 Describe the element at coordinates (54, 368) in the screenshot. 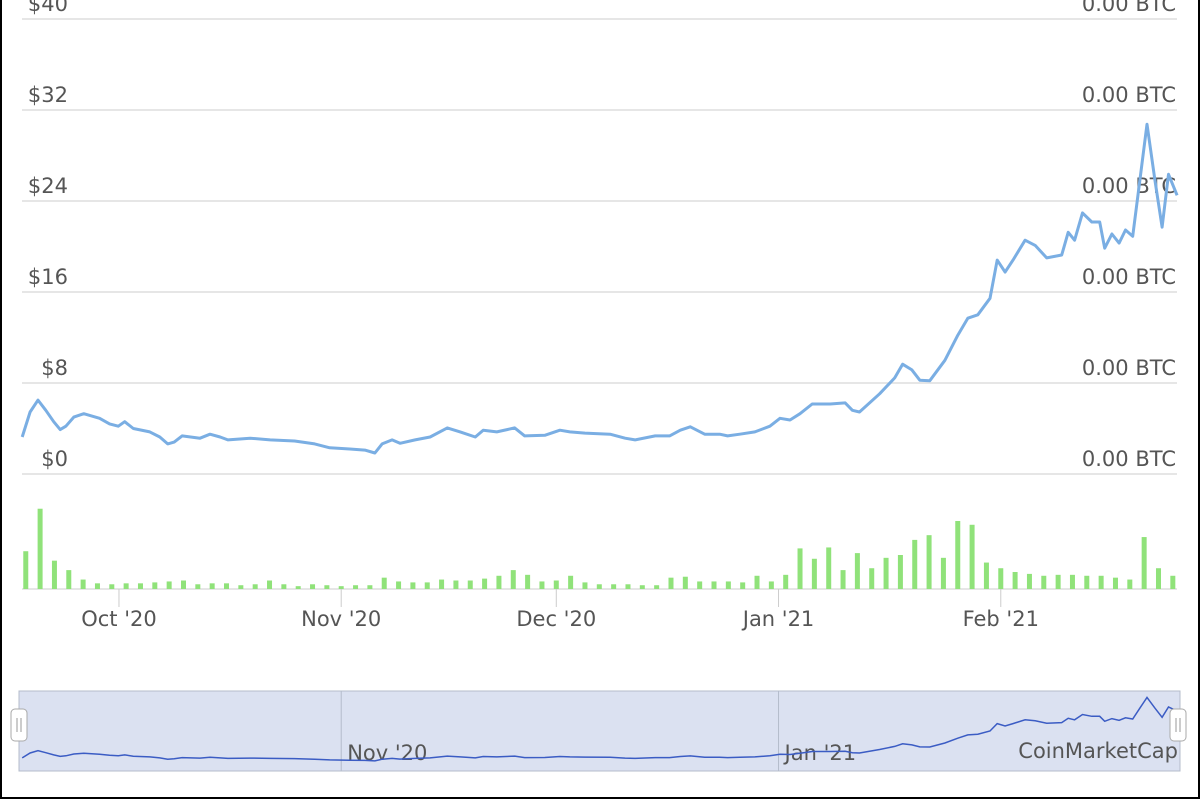

I see `y-tick-label: $8` at that location.